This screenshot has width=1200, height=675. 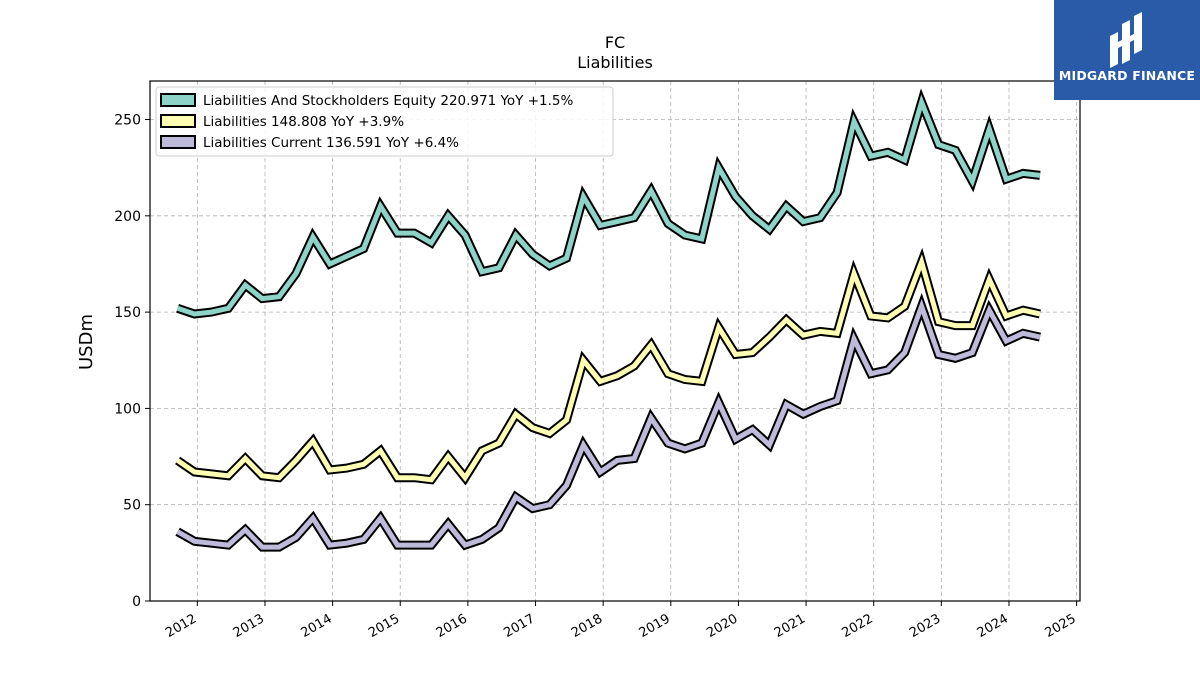 What do you see at coordinates (615, 42) in the screenshot?
I see `chart-title: FC` at bounding box center [615, 42].